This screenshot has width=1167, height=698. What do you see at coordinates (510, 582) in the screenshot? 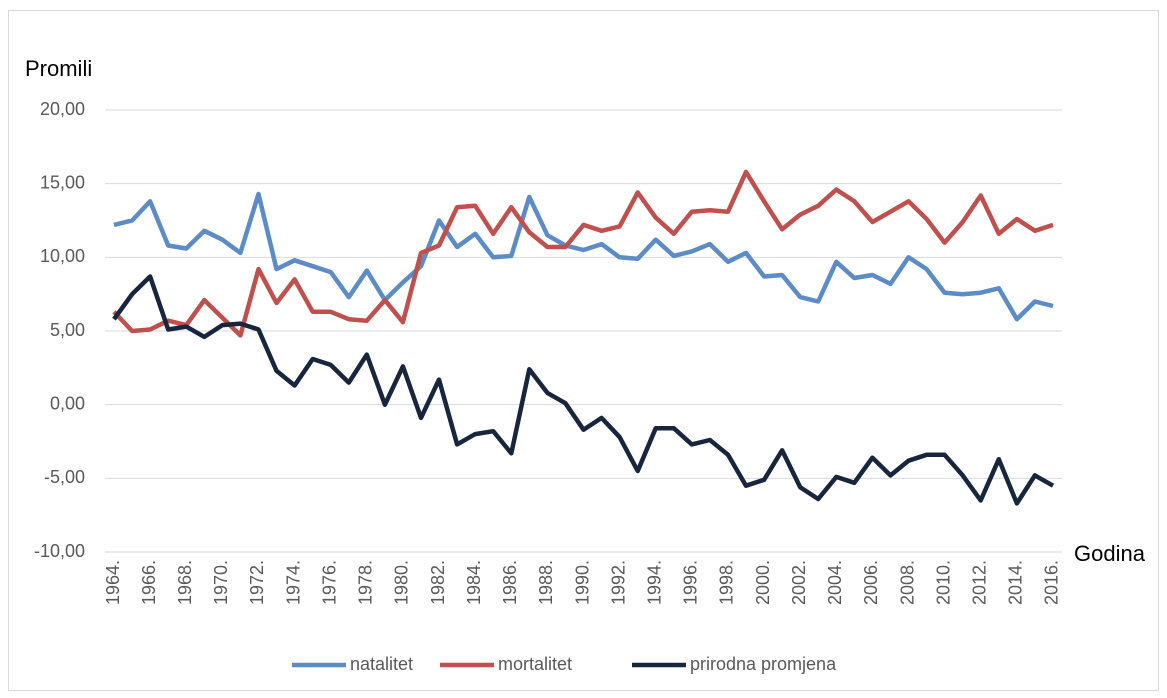
I see `x-tick-label: 1986.` at bounding box center [510, 582].